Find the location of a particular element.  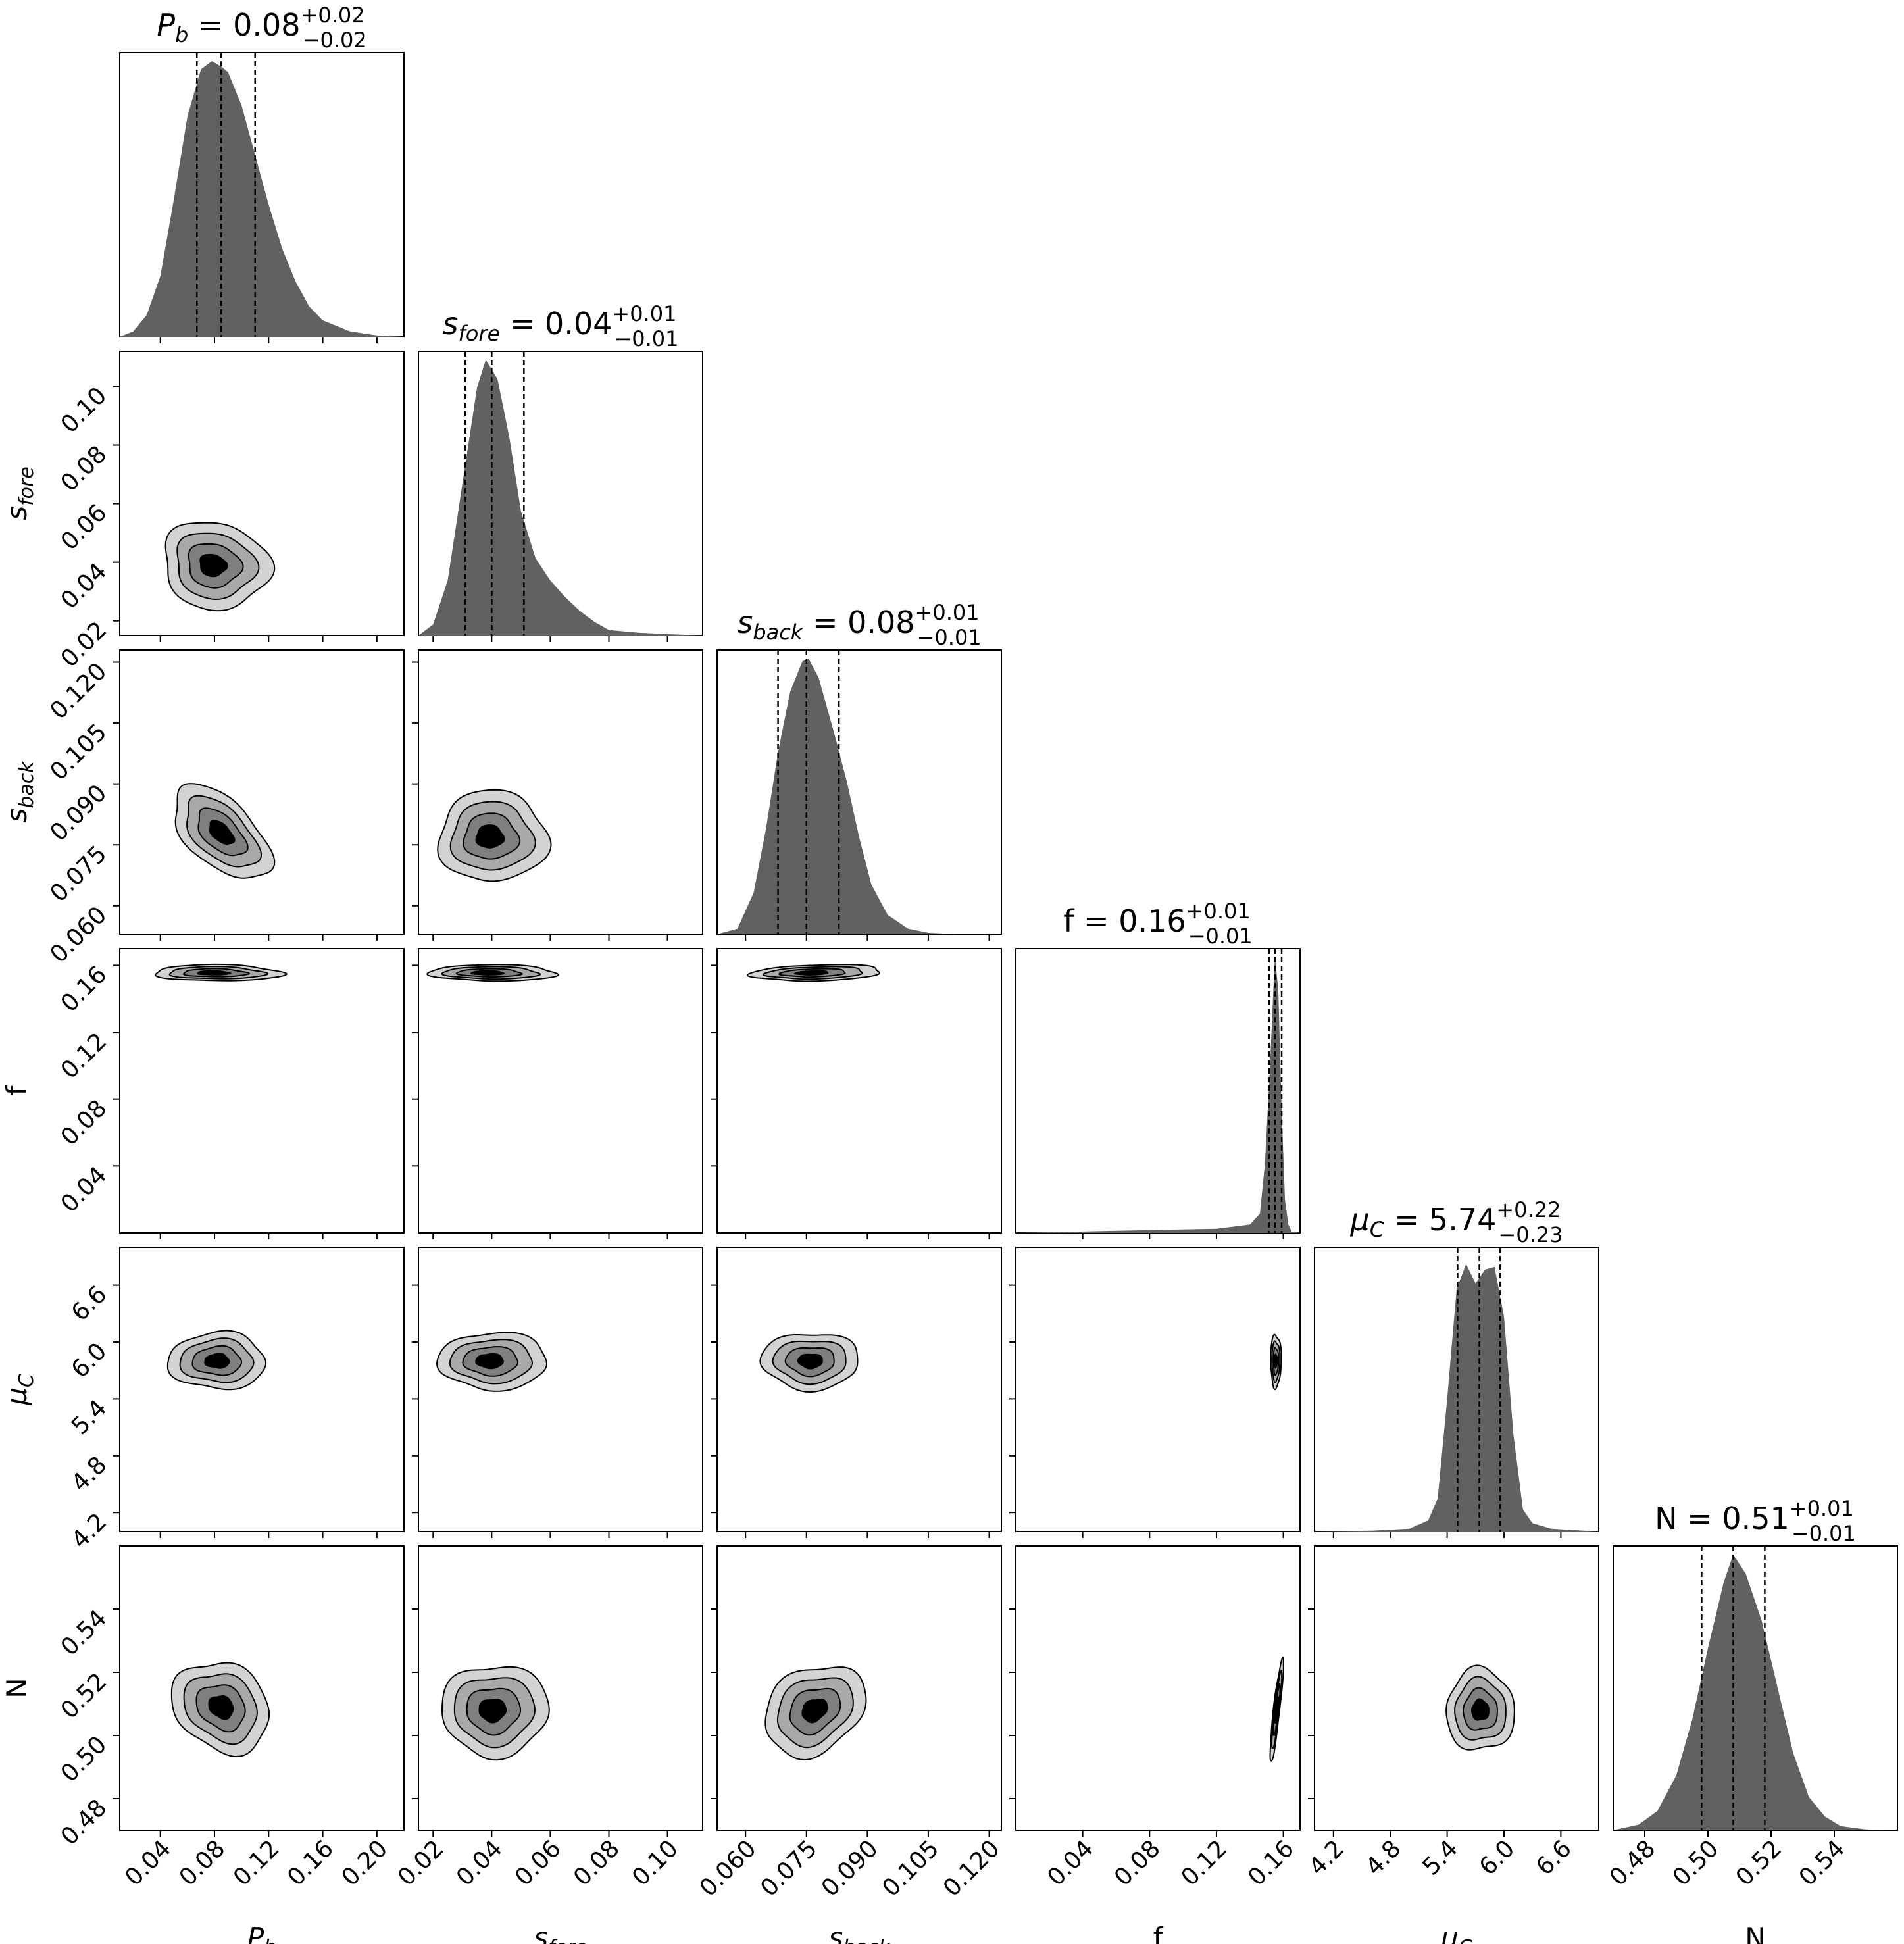

y-tick-label-N: 0.48 is located at coordinates (84, 1822).